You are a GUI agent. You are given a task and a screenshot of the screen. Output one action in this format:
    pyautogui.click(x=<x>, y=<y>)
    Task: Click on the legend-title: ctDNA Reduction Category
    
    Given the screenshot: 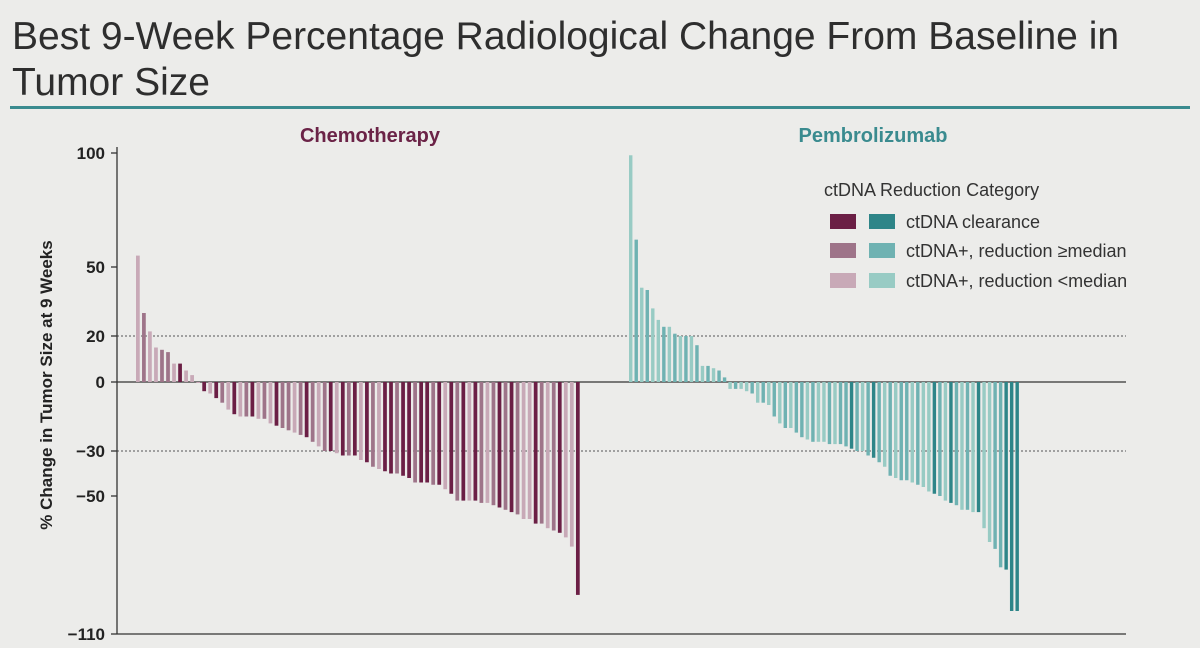 What is the action you would take?
    pyautogui.click(x=931, y=190)
    